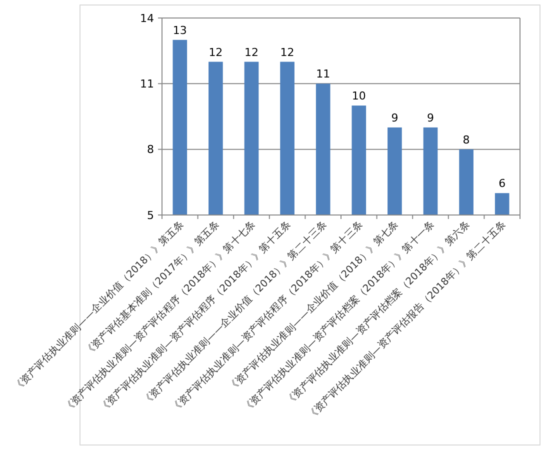 This screenshot has width=550, height=451. Describe the element at coordinates (147, 84) in the screenshot. I see `y-tick-label: 11` at that location.